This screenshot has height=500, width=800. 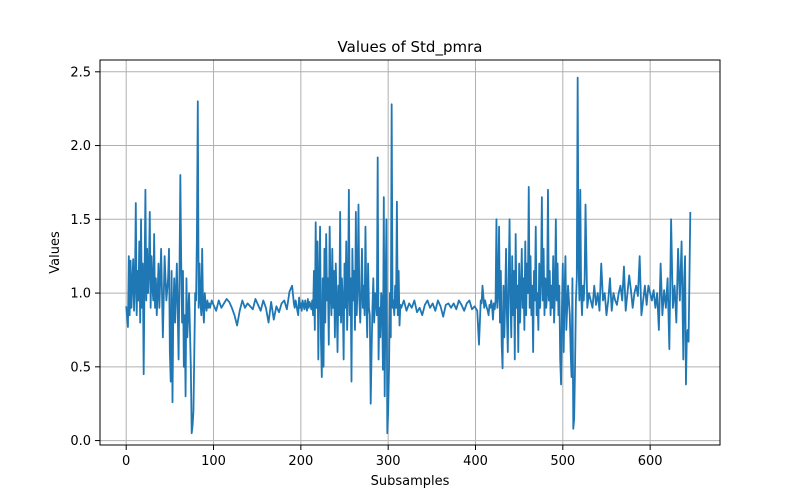 What do you see at coordinates (410, 47) in the screenshot?
I see `chart-title: Values of Std_pmra` at bounding box center [410, 47].